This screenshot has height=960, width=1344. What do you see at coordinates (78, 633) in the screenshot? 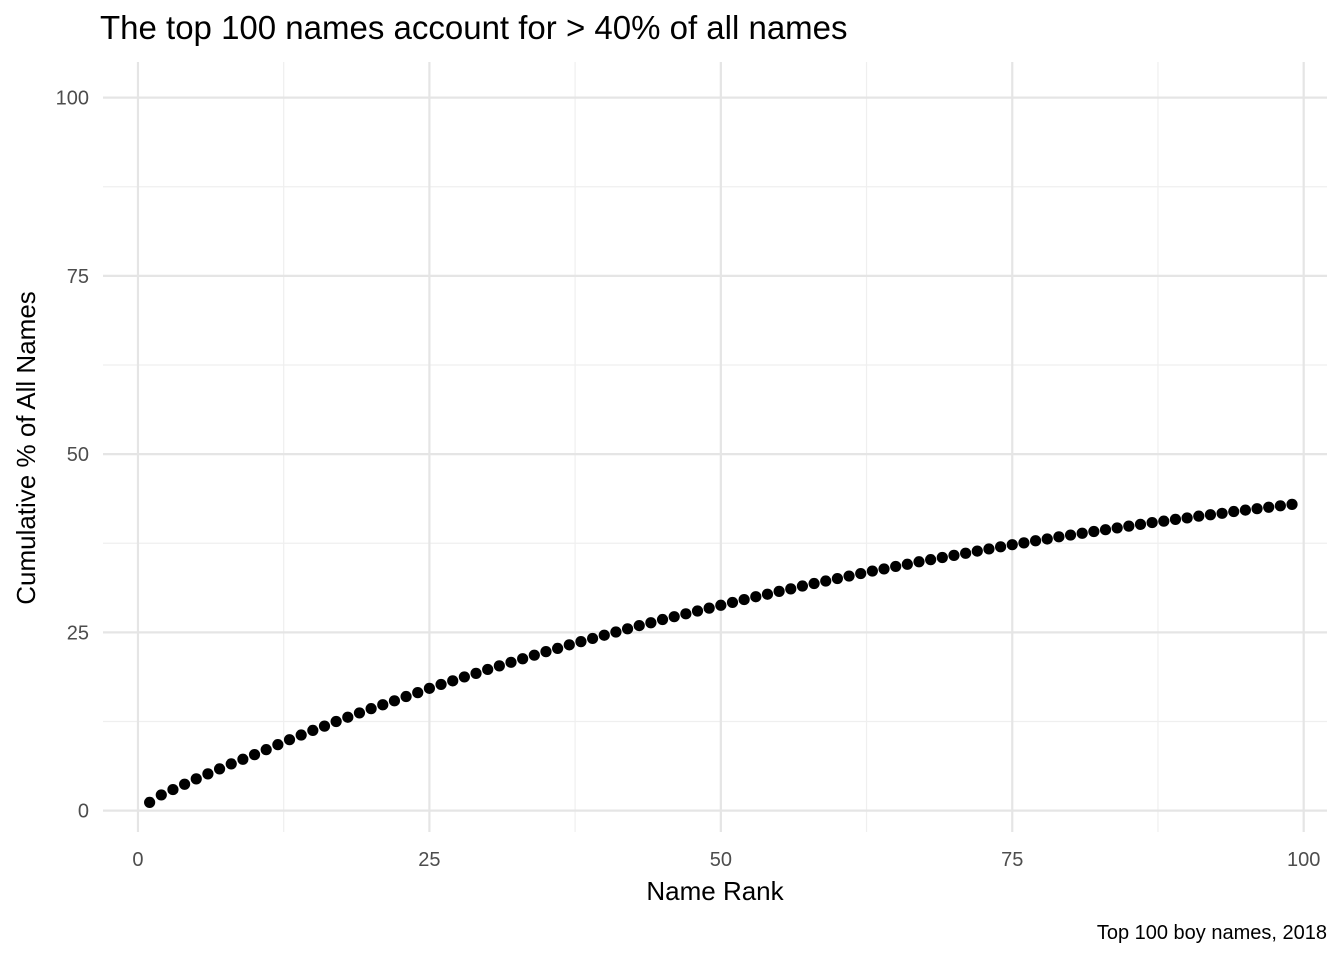
I see `y-tick-label: 25` at bounding box center [78, 633].